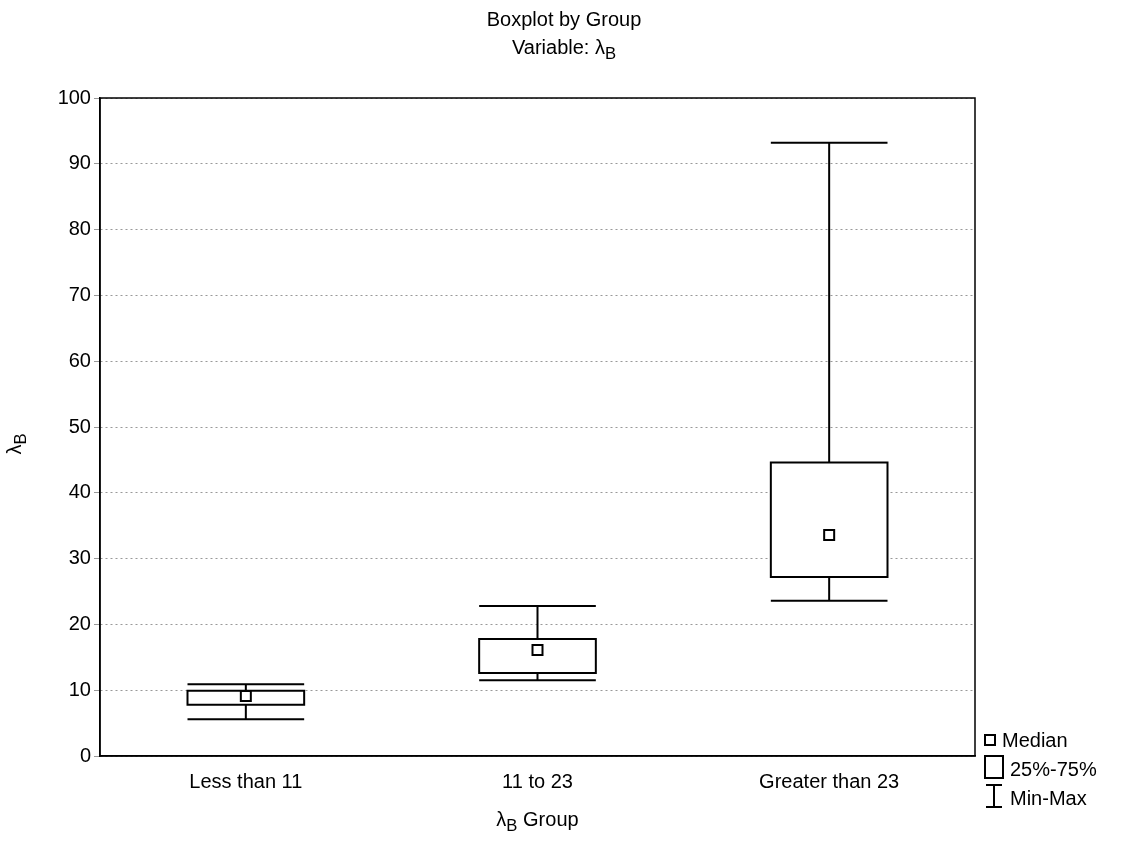 This screenshot has height=843, width=1128. Describe the element at coordinates (85, 754) in the screenshot. I see `y-tick-label: 0` at that location.